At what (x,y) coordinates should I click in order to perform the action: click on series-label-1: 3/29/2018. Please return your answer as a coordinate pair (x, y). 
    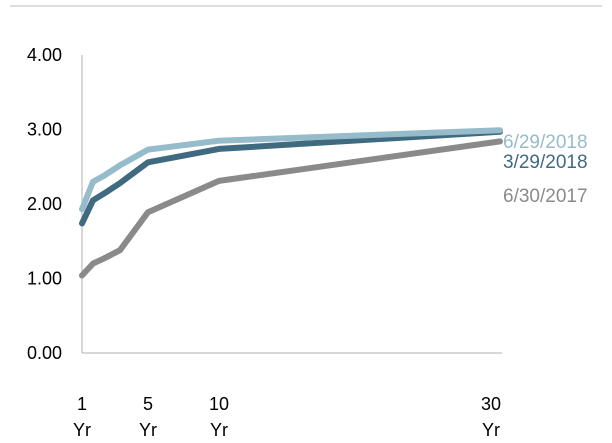
    Looking at the image, I should click on (545, 162).